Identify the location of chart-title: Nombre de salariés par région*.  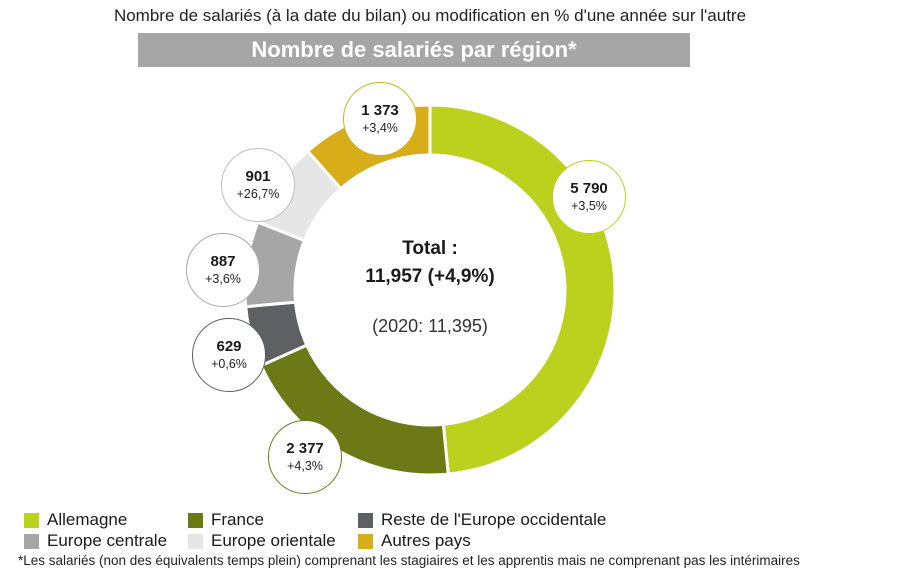
(414, 49).